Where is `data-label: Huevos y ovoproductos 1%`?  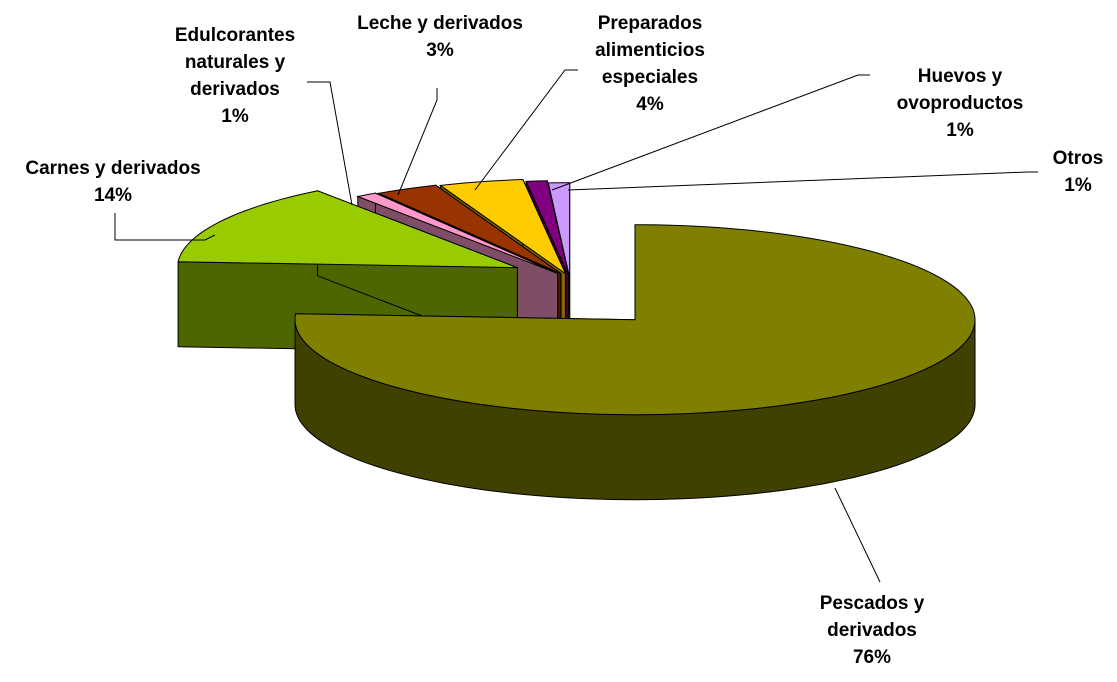
data-label: Huevos y ovoproductos 1% is located at coordinates (960, 103).